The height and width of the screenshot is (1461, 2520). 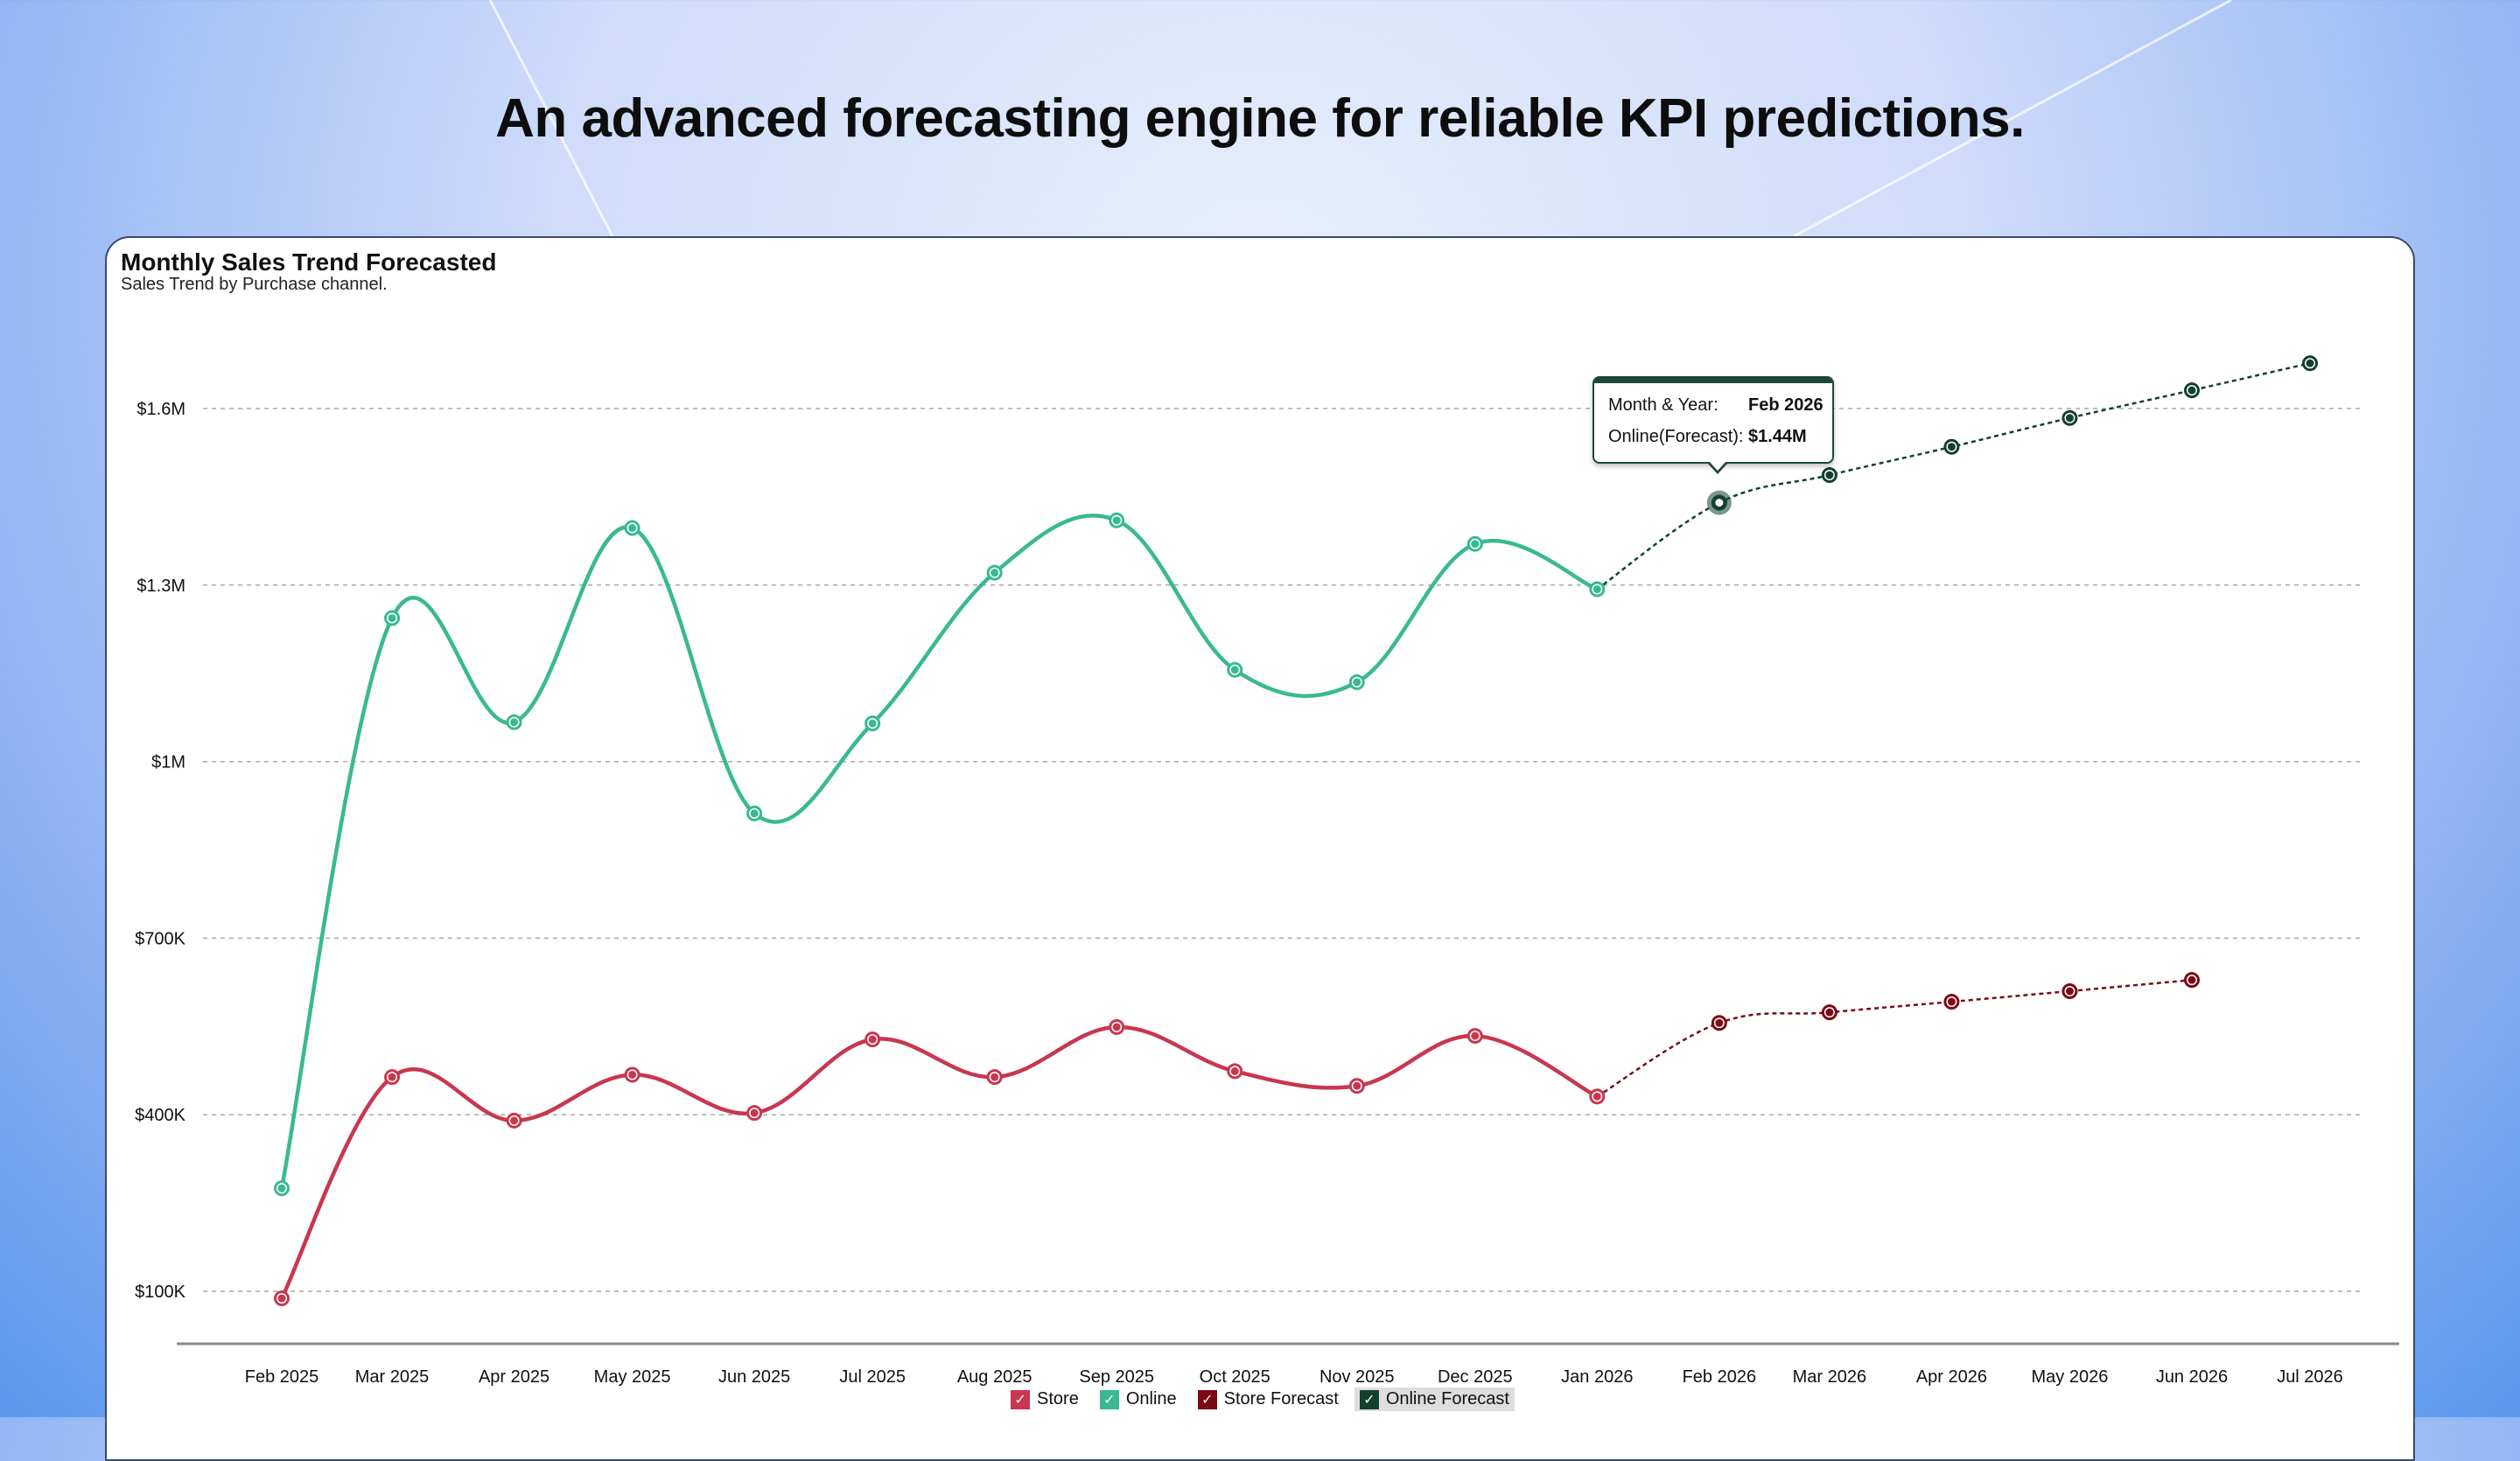 What do you see at coordinates (872, 1377) in the screenshot?
I see `x-tick-label: Jul 2025` at bounding box center [872, 1377].